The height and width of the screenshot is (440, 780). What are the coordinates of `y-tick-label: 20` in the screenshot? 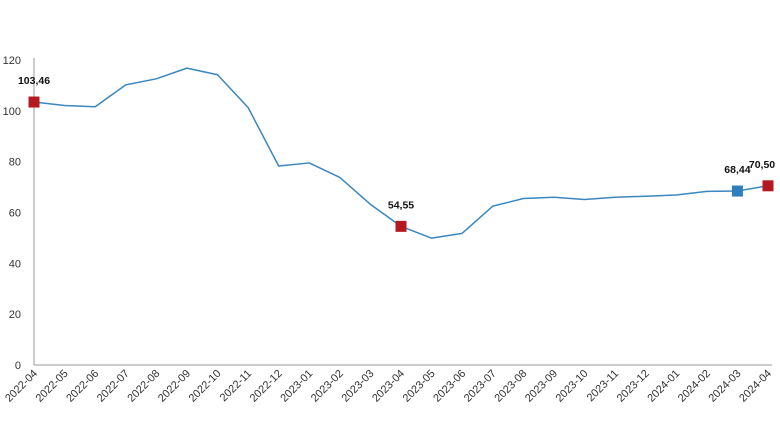 It's located at (15, 315).